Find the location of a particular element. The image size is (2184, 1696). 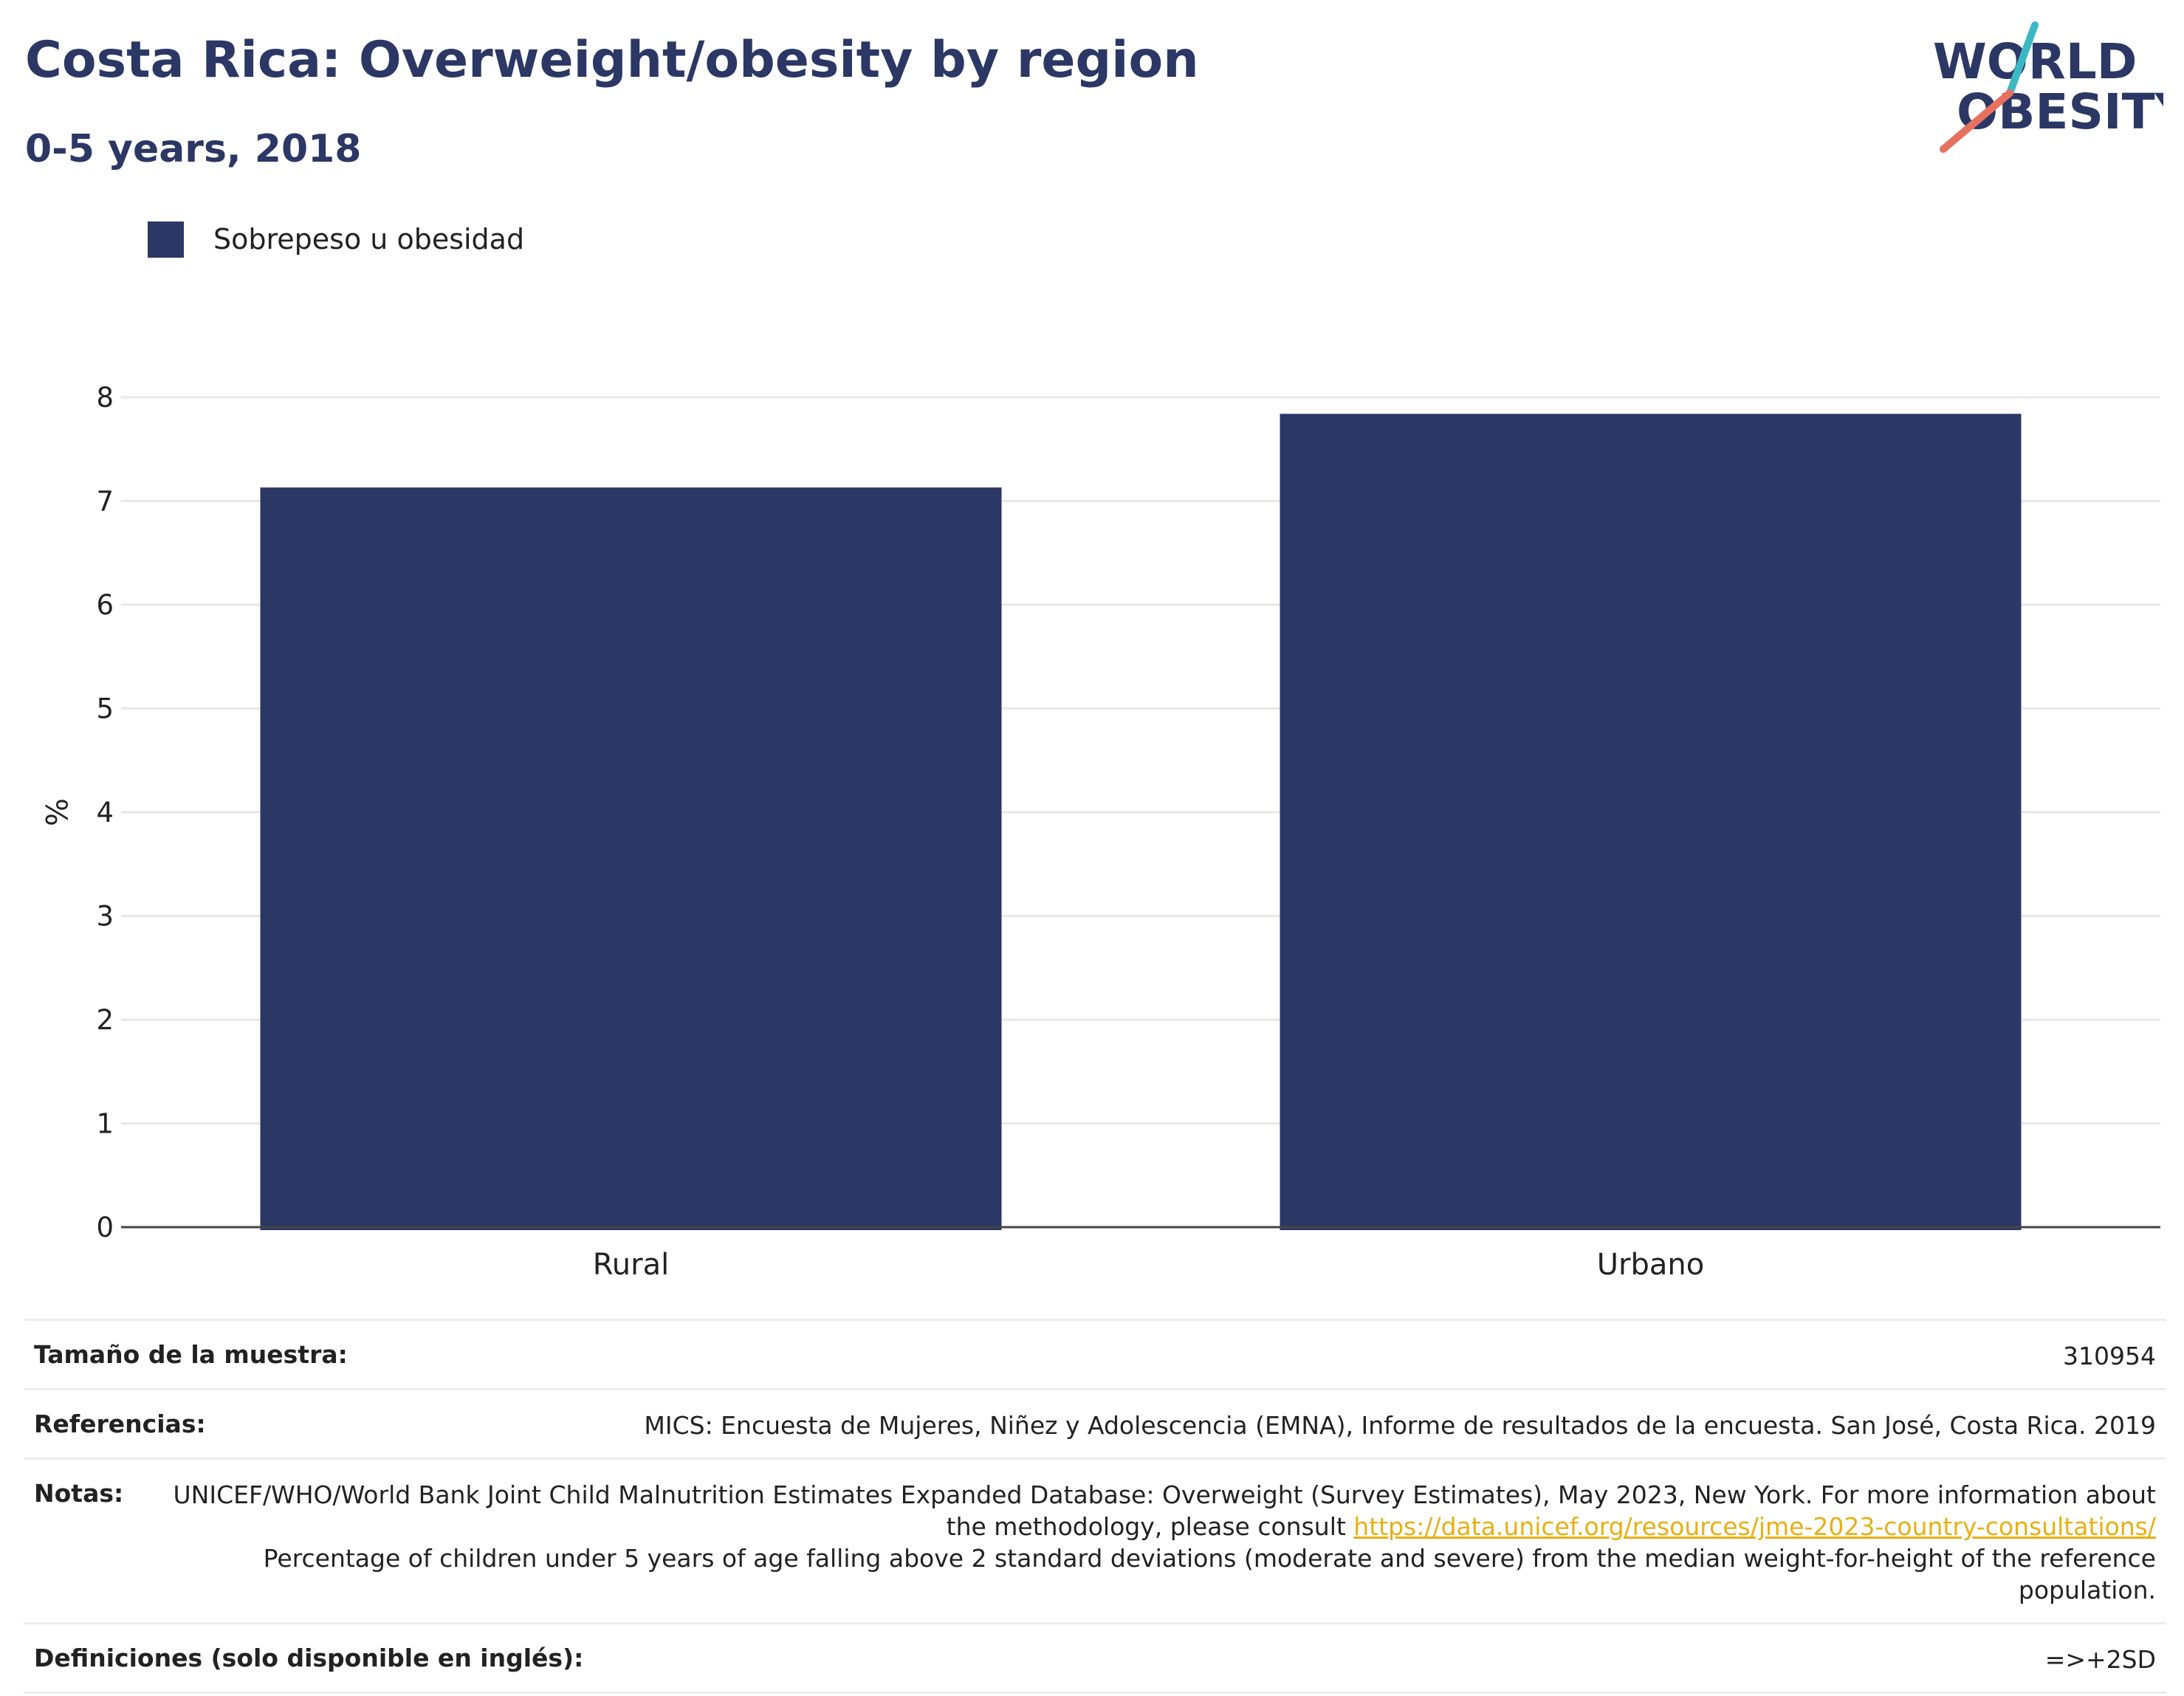

y-tick-label: 8 is located at coordinates (105, 397).